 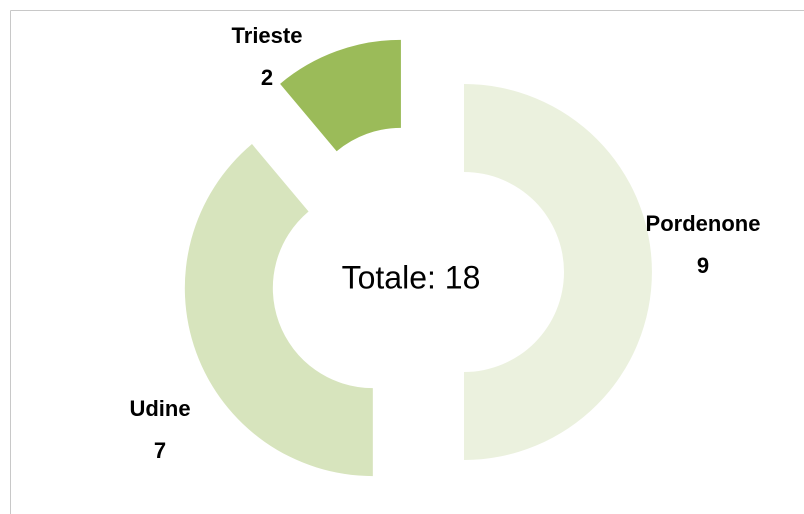 I want to click on center-label: Totale: 18, so click(x=411, y=277).